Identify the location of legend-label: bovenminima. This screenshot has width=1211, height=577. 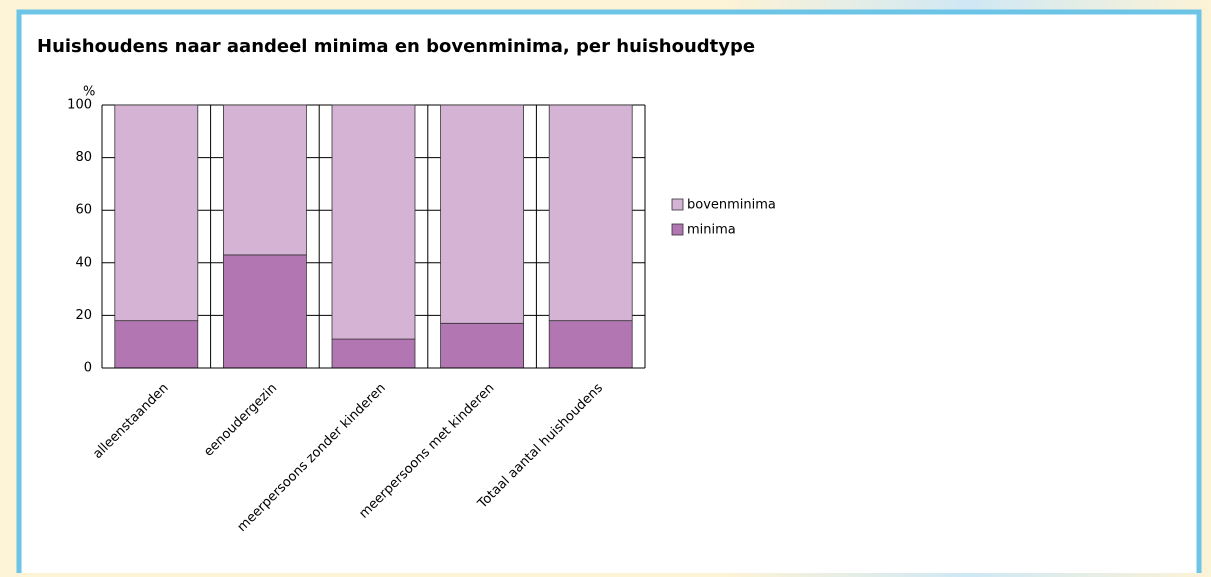
(731, 205).